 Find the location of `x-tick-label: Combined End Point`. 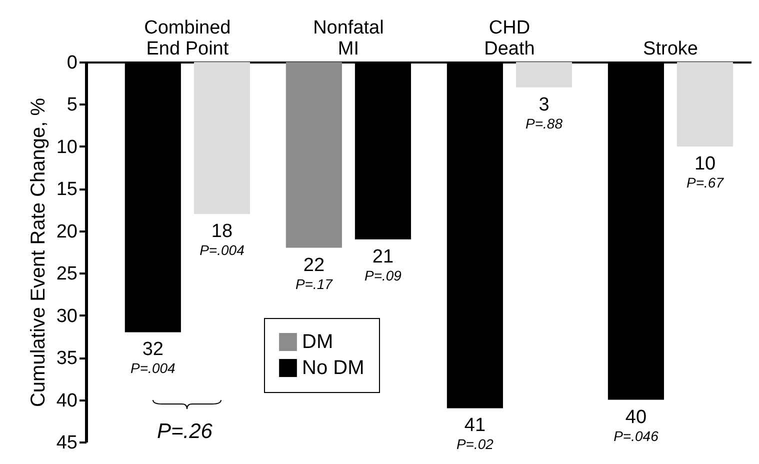

x-tick-label: Combined End Point is located at coordinates (187, 39).